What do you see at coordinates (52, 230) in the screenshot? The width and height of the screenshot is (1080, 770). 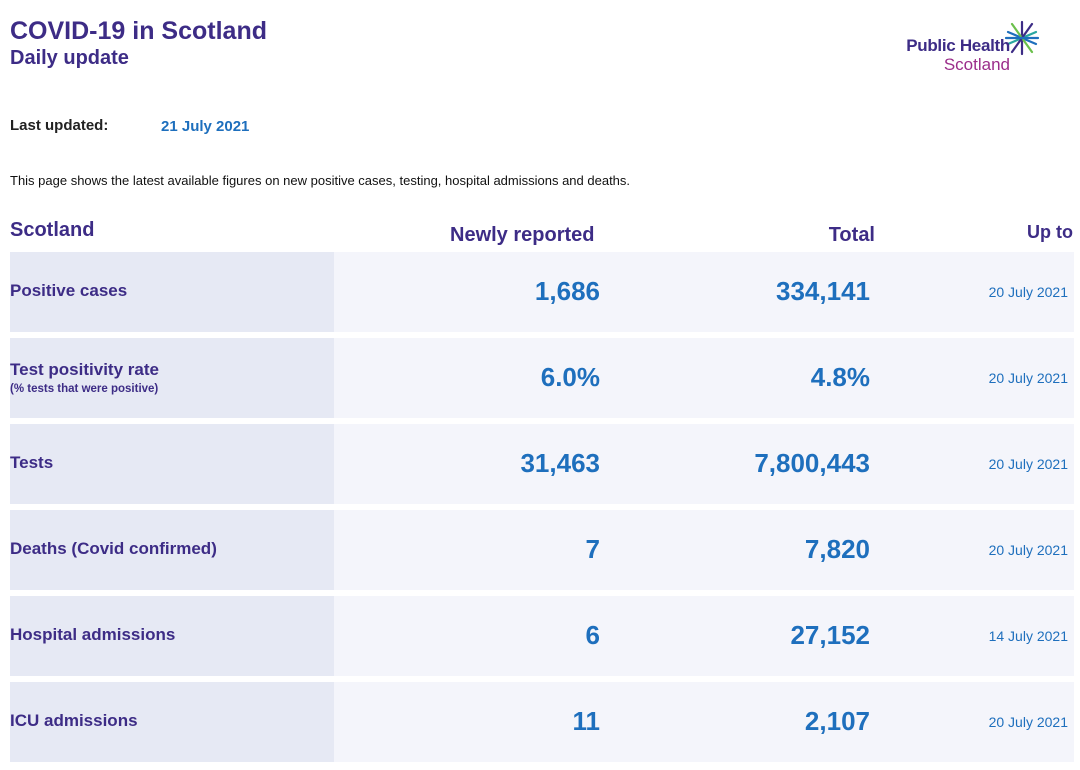 I see `header-region: Scotland` at bounding box center [52, 230].